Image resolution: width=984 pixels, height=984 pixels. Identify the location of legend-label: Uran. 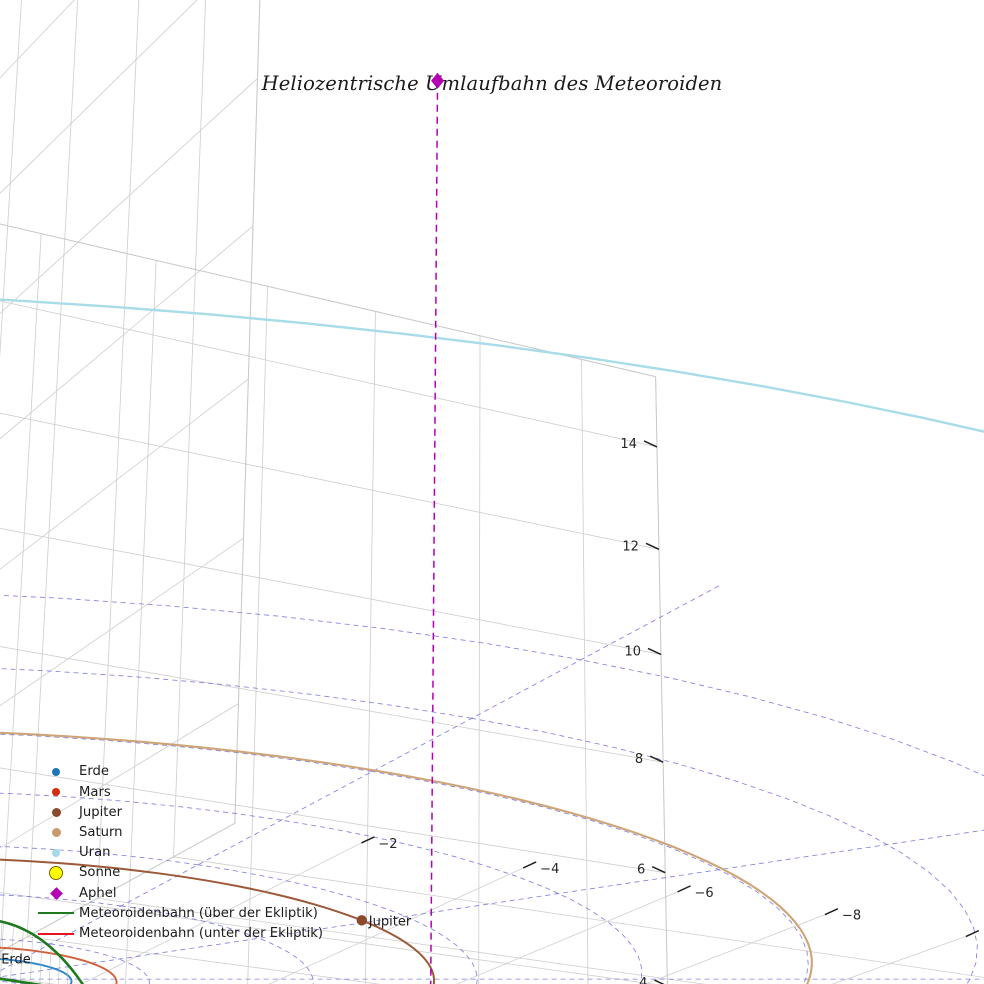
(95, 853).